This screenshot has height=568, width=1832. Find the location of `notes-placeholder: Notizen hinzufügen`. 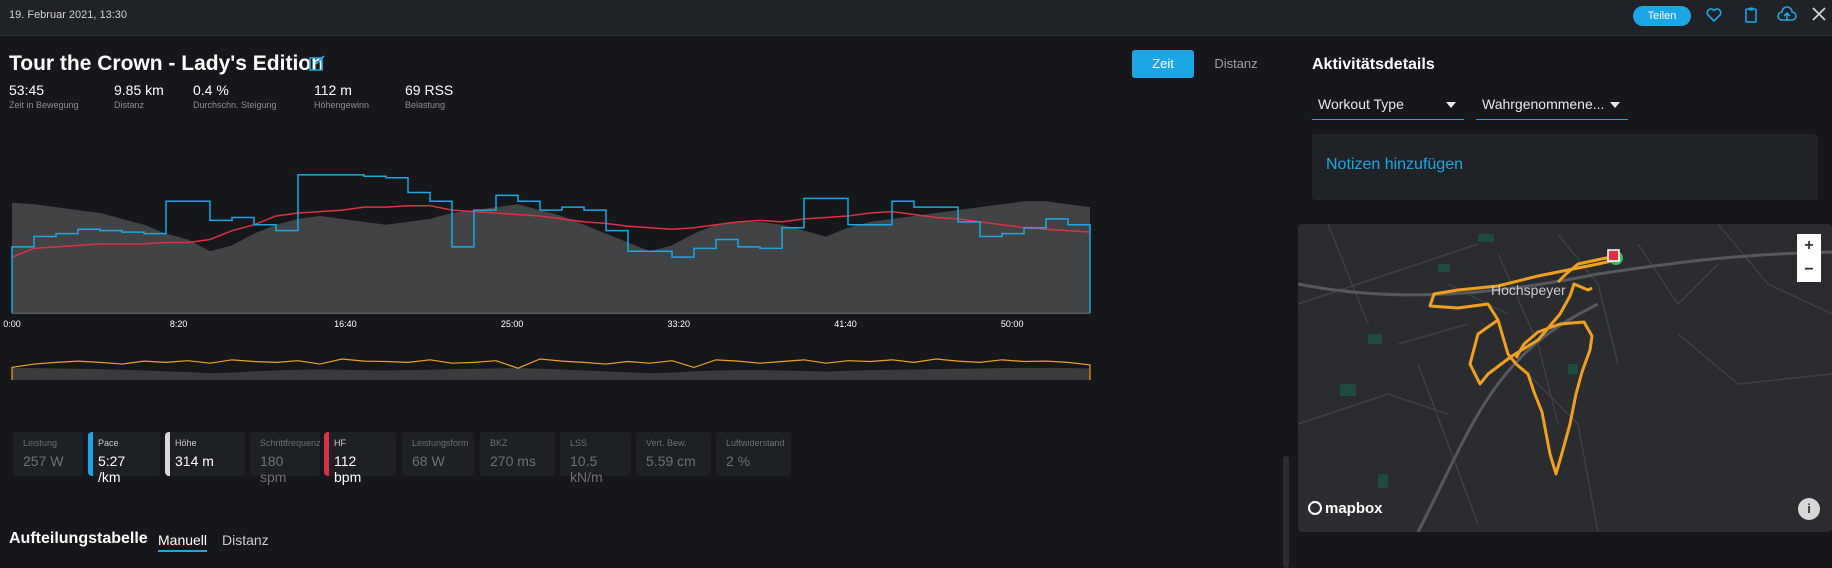

notes-placeholder: Notizen hinzufügen is located at coordinates (1394, 164).